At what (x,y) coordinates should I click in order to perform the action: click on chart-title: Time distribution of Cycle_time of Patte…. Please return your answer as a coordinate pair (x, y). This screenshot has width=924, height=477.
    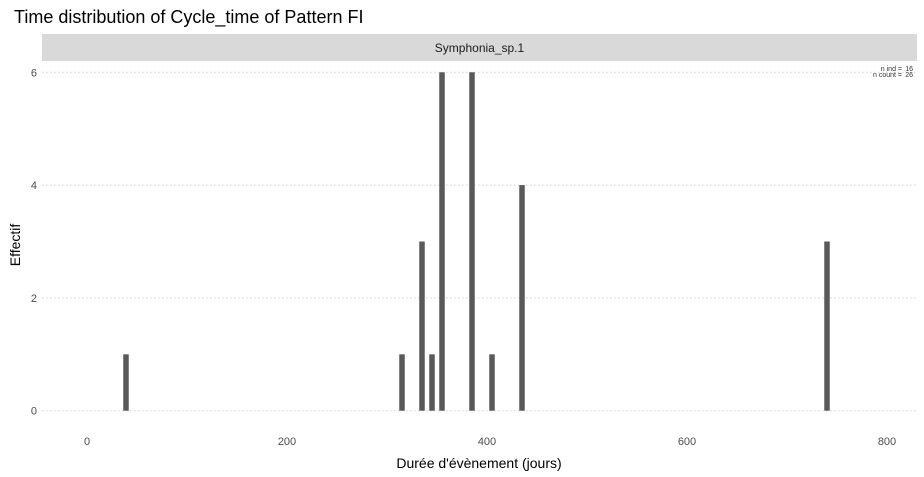
    Looking at the image, I should click on (188, 17).